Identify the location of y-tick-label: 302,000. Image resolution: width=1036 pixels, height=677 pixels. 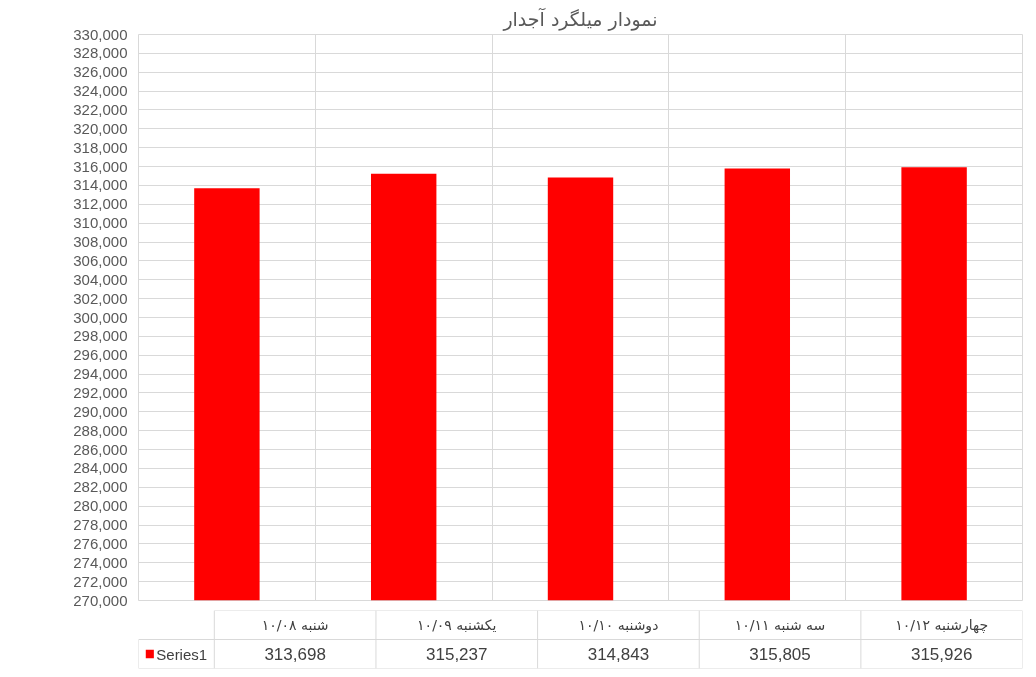
(100, 298).